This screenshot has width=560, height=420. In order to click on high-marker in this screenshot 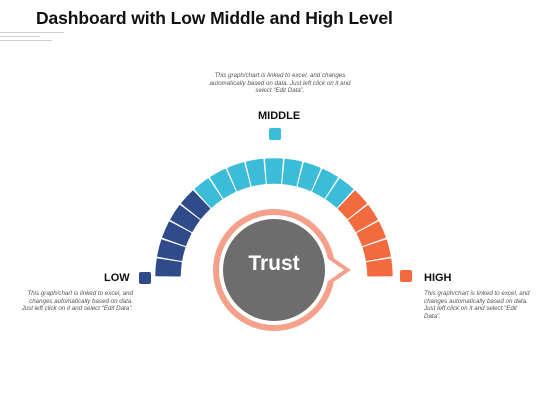, I will do `click(406, 276)`.